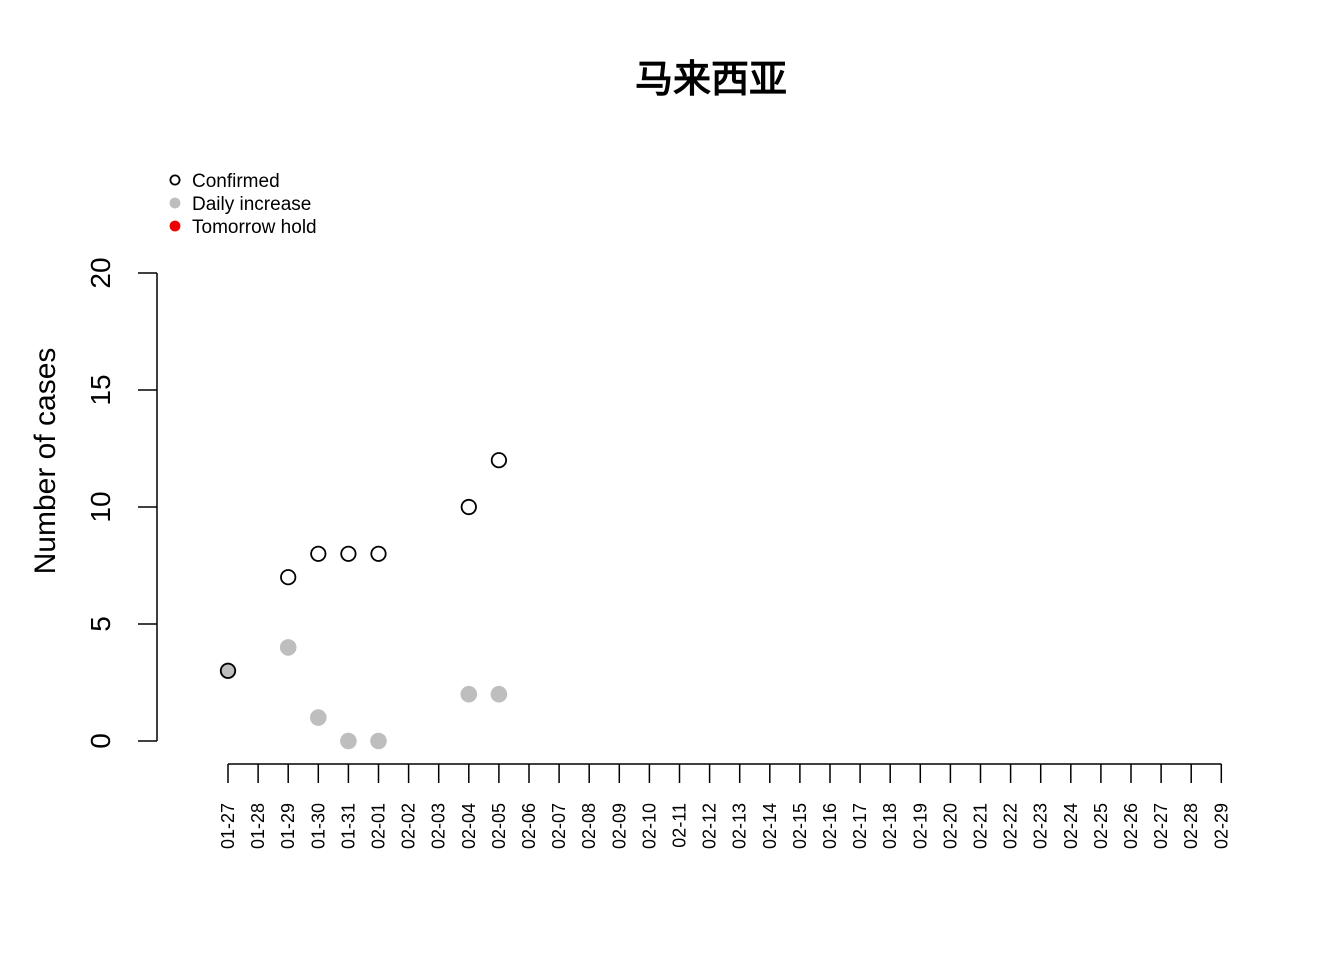 The image size is (1344, 960). Describe the element at coordinates (100, 272) in the screenshot. I see `y-tick-label: 20` at that location.